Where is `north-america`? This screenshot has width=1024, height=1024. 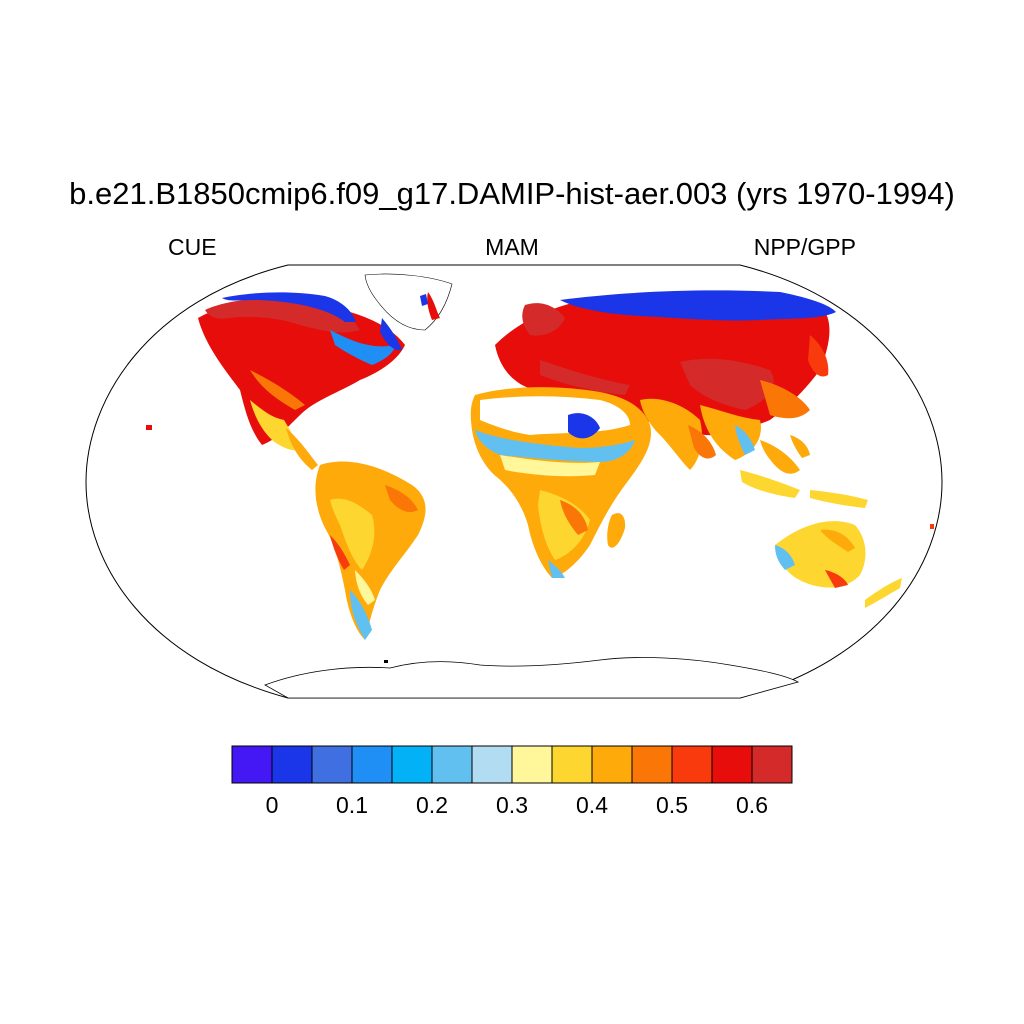 north-america is located at coordinates (301, 381).